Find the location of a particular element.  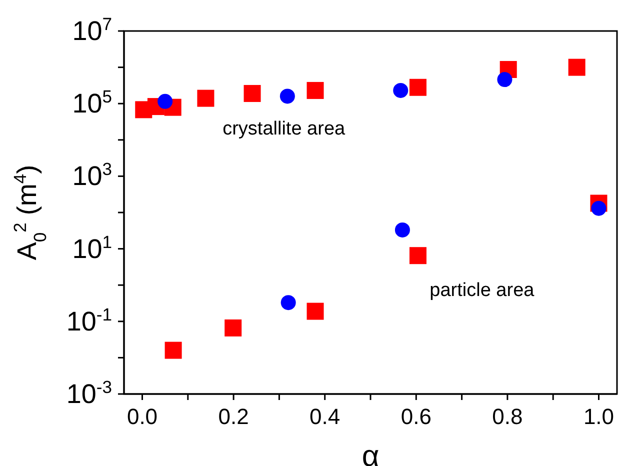

x-tick-label: 0.4 is located at coordinates (325, 416).